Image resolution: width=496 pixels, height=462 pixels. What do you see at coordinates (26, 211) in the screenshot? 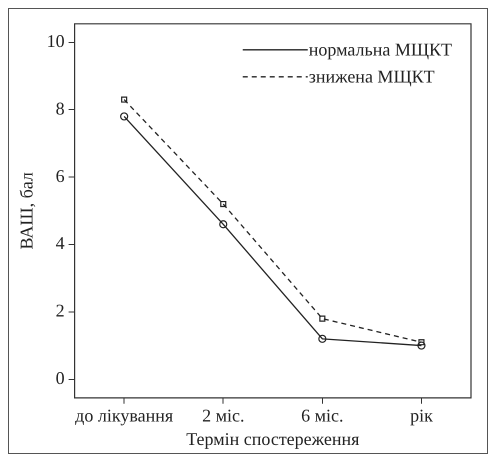
I see `y-axis-title: ВАШ, бал` at bounding box center [26, 211].